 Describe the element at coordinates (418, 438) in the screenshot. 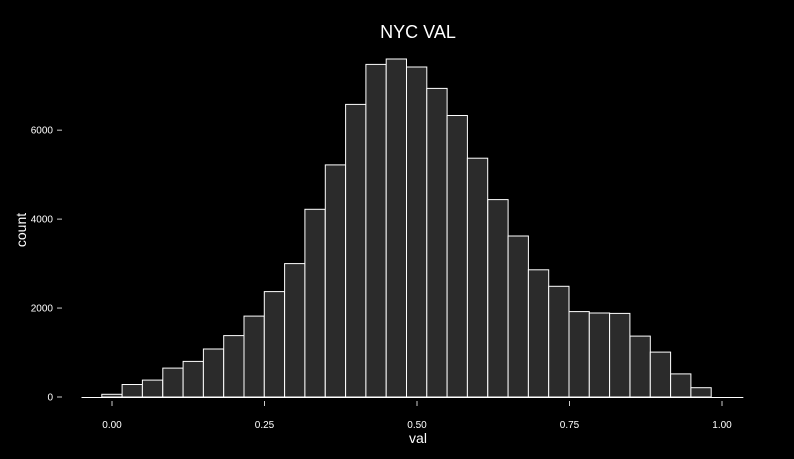

I see `x-axis-label: val` at that location.